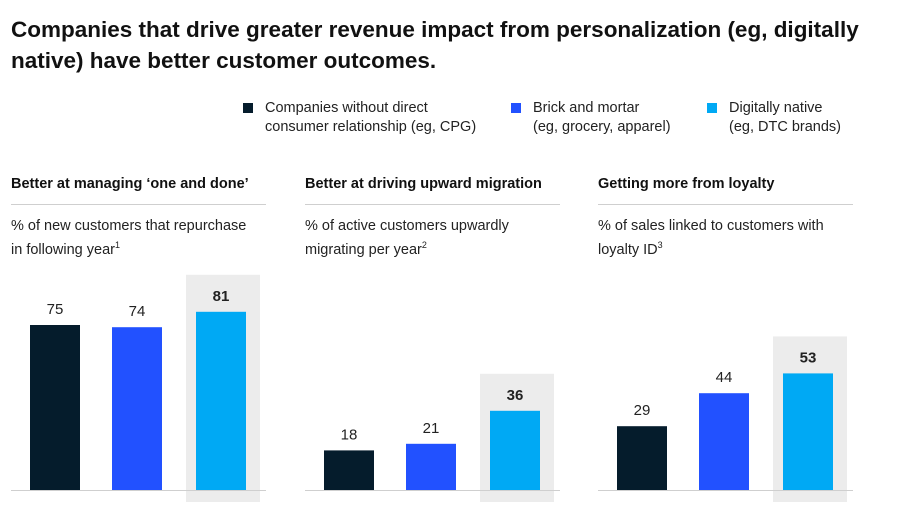  Describe the element at coordinates (117, 245) in the screenshot. I see `footnote-marker: 1` at that location.